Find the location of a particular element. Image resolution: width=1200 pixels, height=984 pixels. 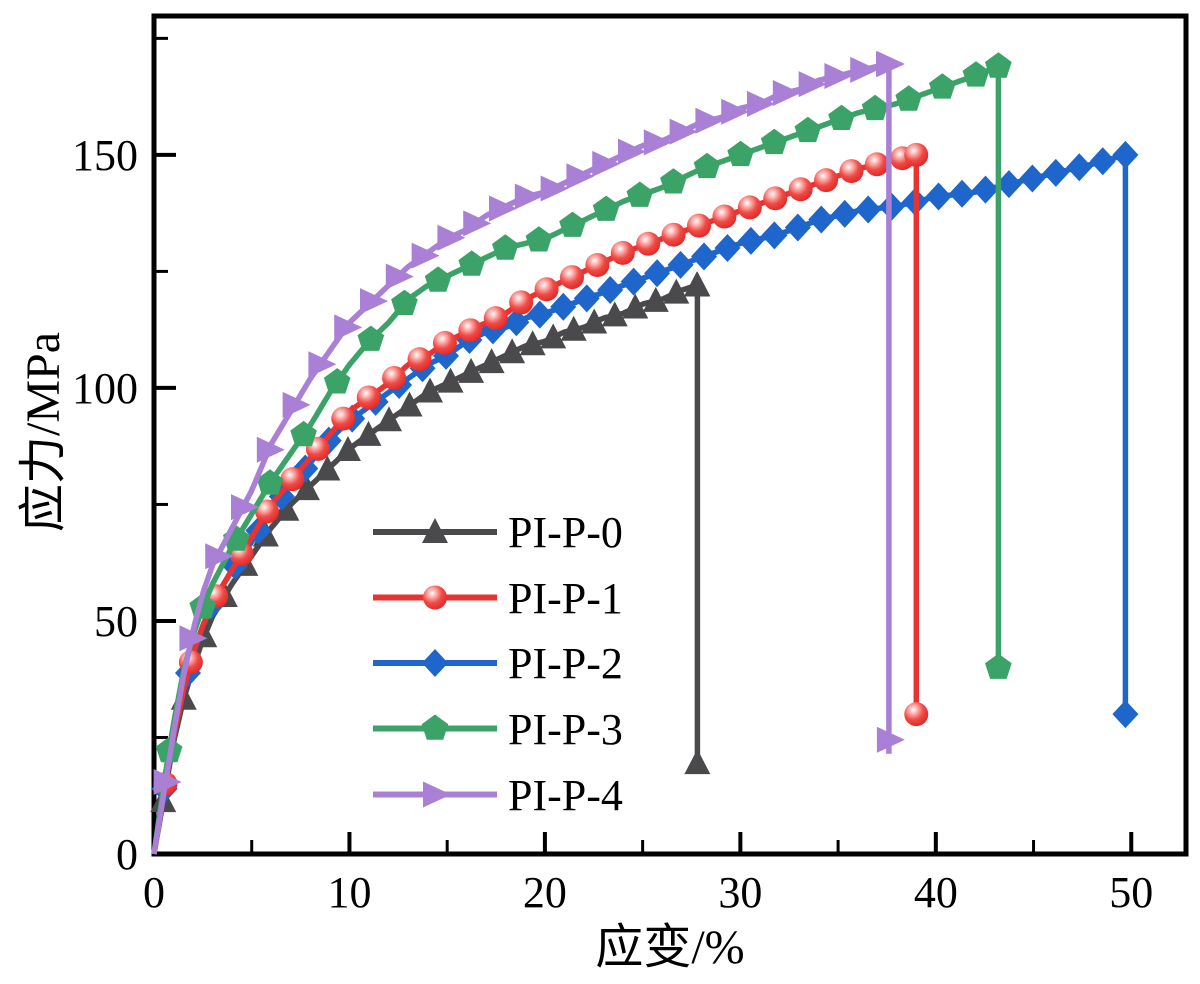

y-tick-label: 50 is located at coordinates (116, 621).